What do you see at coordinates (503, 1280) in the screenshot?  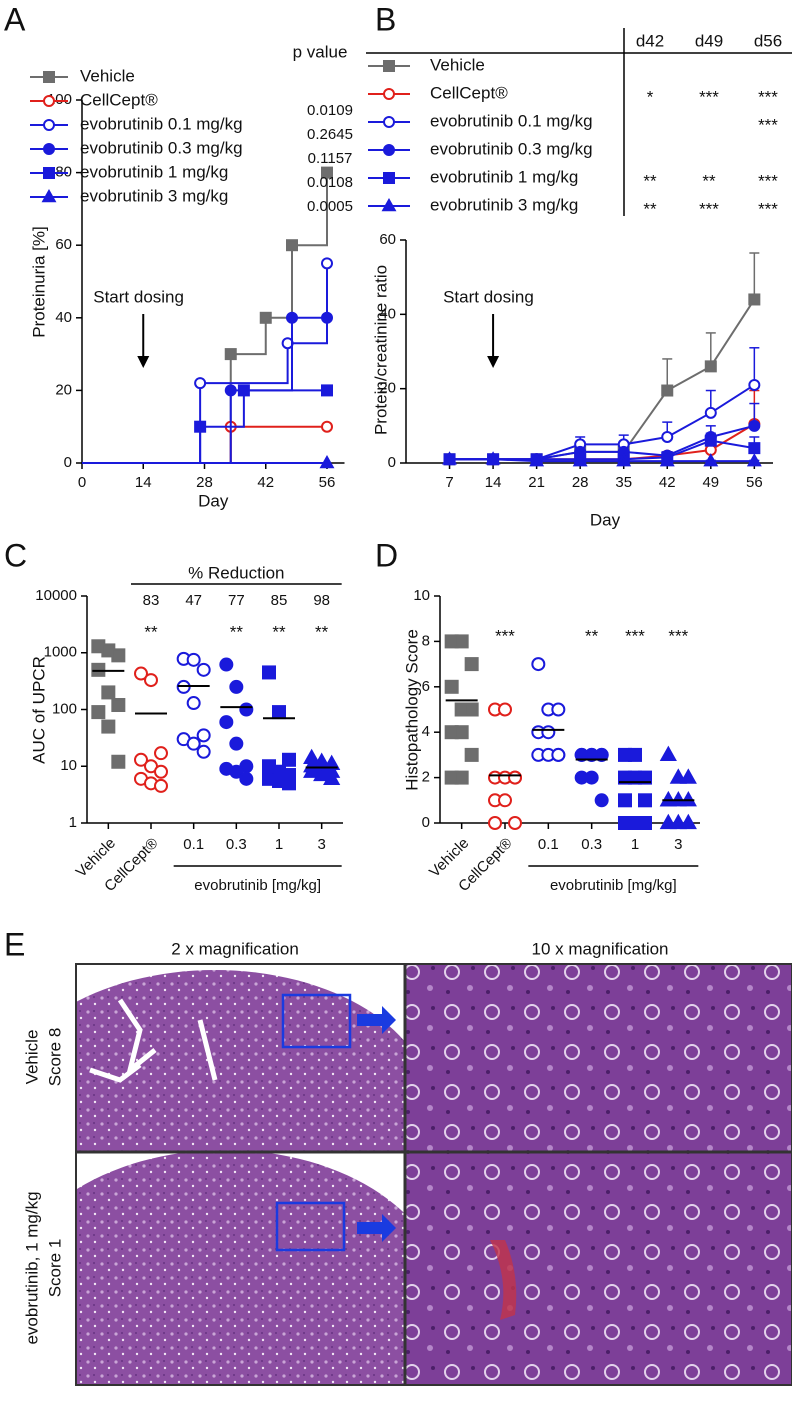 I see `vessel` at bounding box center [503, 1280].